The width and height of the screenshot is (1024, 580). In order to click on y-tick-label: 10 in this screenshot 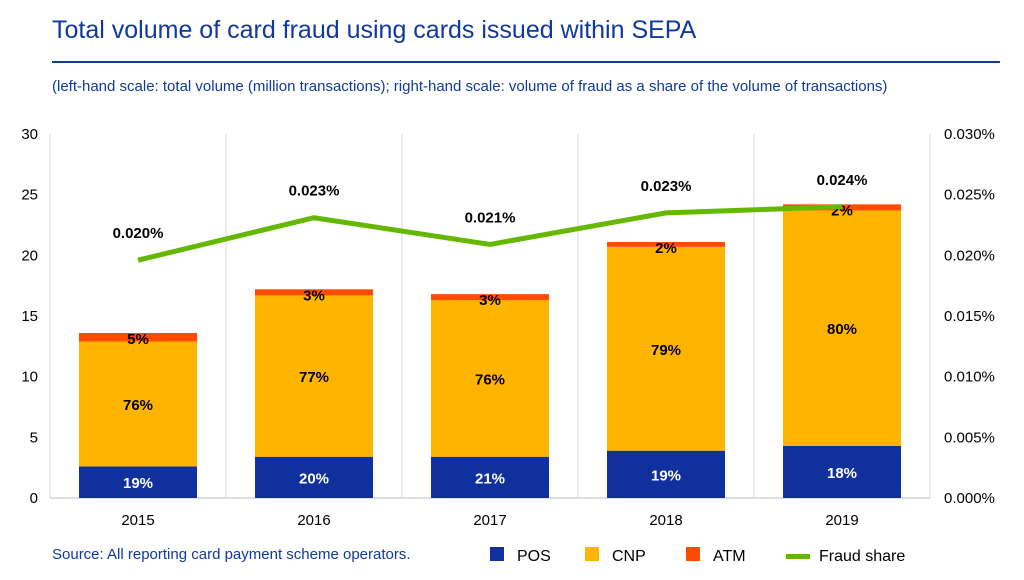, I will do `click(29, 377)`.